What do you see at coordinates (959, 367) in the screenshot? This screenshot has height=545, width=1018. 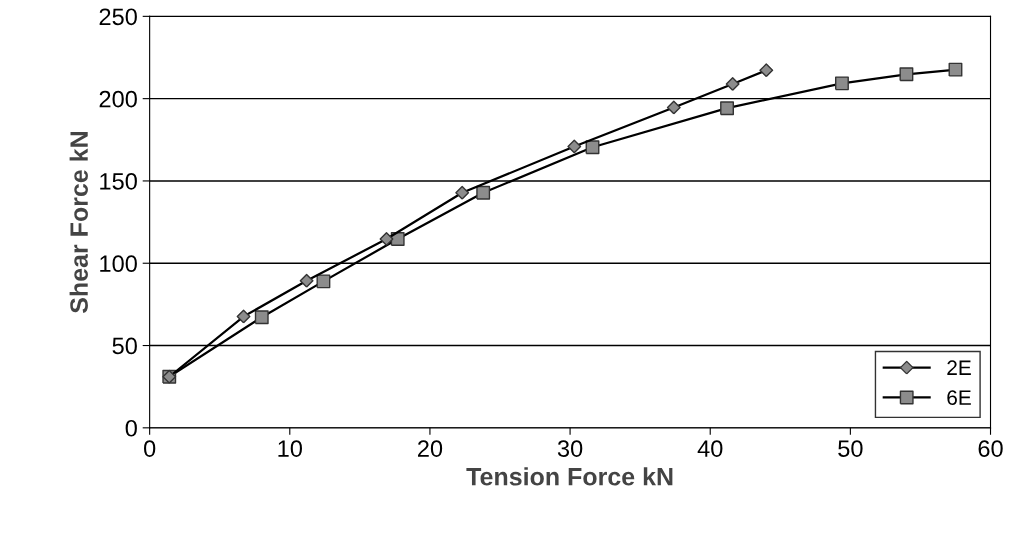 I see `legend-label: 2E` at bounding box center [959, 367].